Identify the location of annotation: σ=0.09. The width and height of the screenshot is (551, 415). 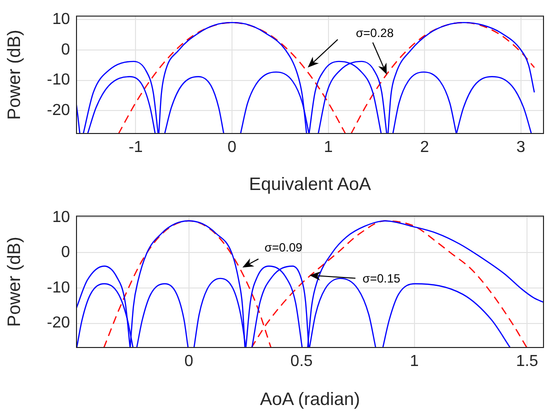
(283, 247).